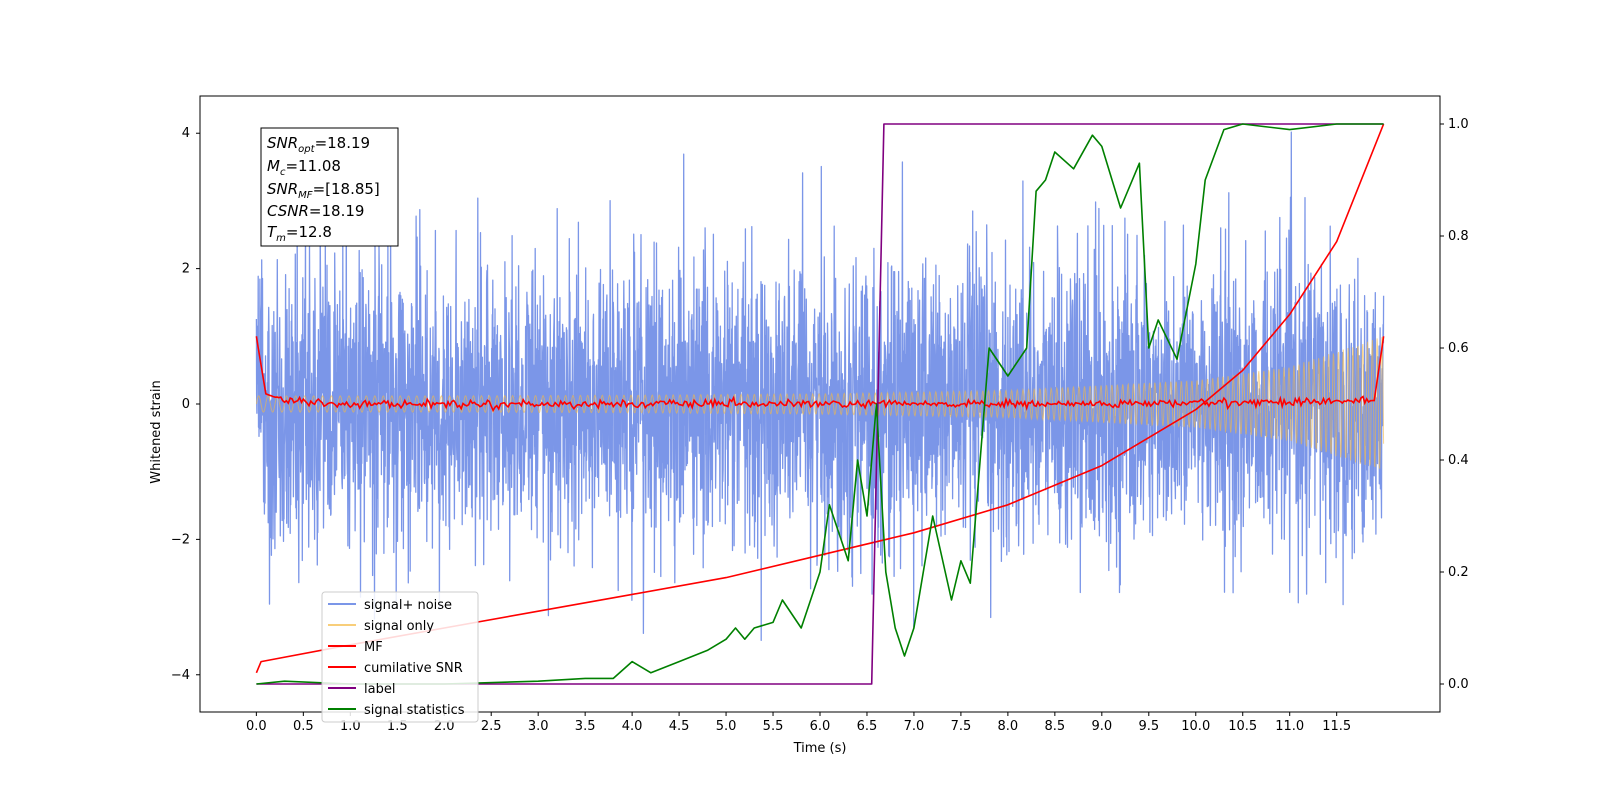 This screenshot has width=1600, height=800. Describe the element at coordinates (323, 190) in the screenshot. I see `info-snr-mf: SNRMF=[18.85]` at that location.